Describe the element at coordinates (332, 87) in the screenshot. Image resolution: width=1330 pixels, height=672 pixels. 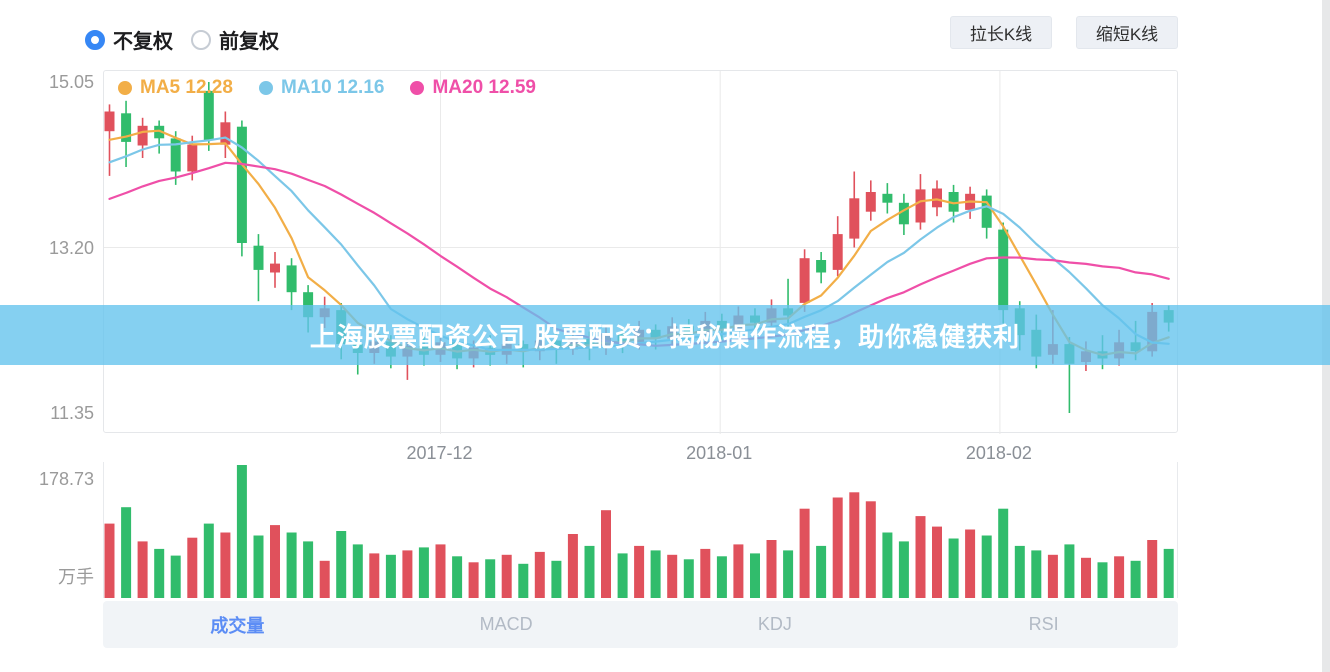
I see `ma10-label: MA10 12.16` at that location.